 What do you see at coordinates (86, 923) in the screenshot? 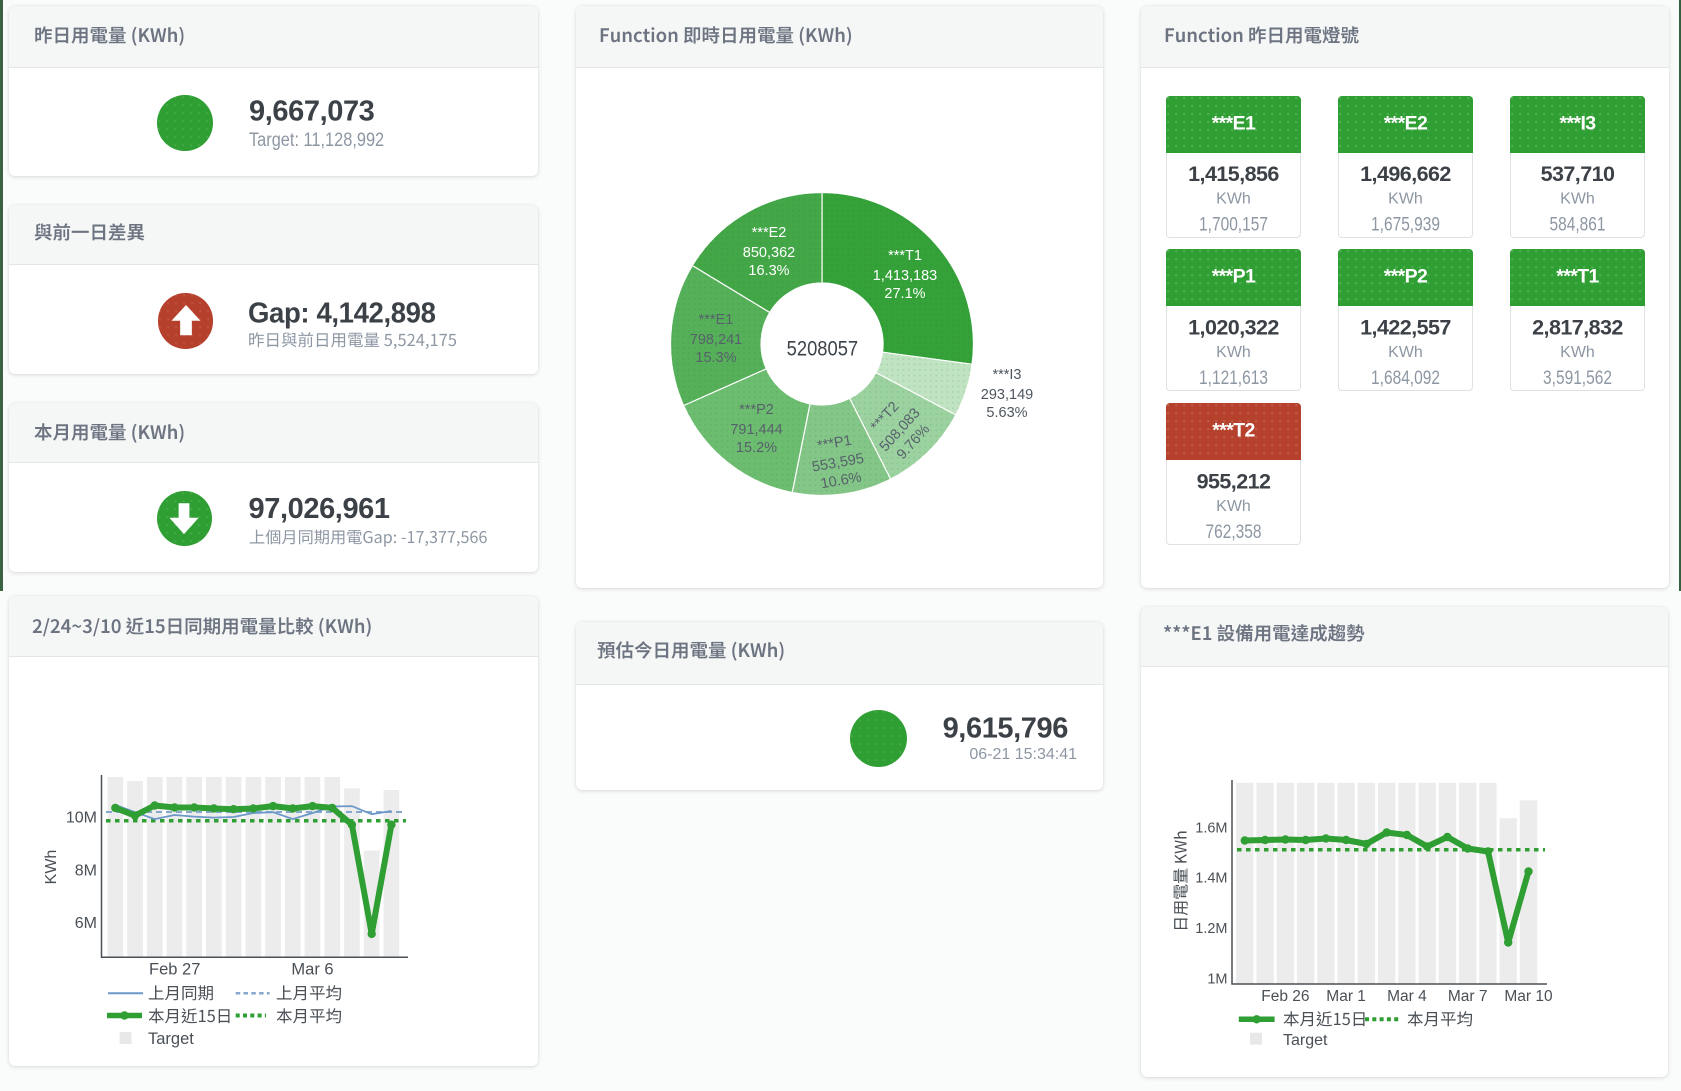
I see `svg-text: 6M` at bounding box center [86, 923].